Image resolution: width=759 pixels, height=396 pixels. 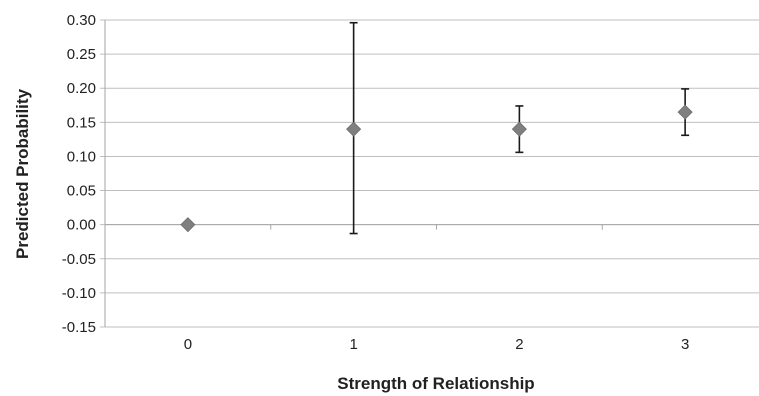 What do you see at coordinates (81, 191) in the screenshot?
I see `y-tick-label: 0.05` at bounding box center [81, 191].